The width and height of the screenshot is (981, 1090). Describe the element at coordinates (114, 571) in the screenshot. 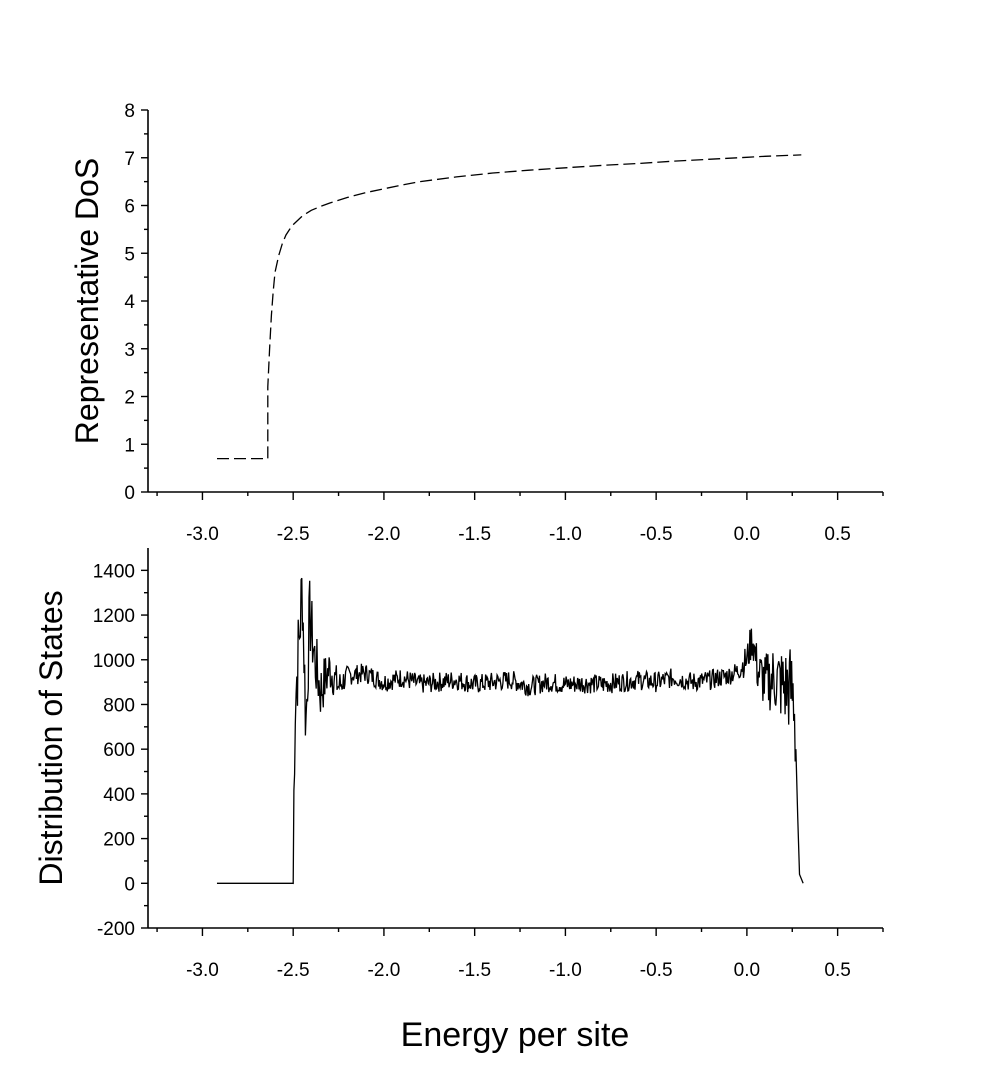

I see `y-tick-label: 1400` at that location.